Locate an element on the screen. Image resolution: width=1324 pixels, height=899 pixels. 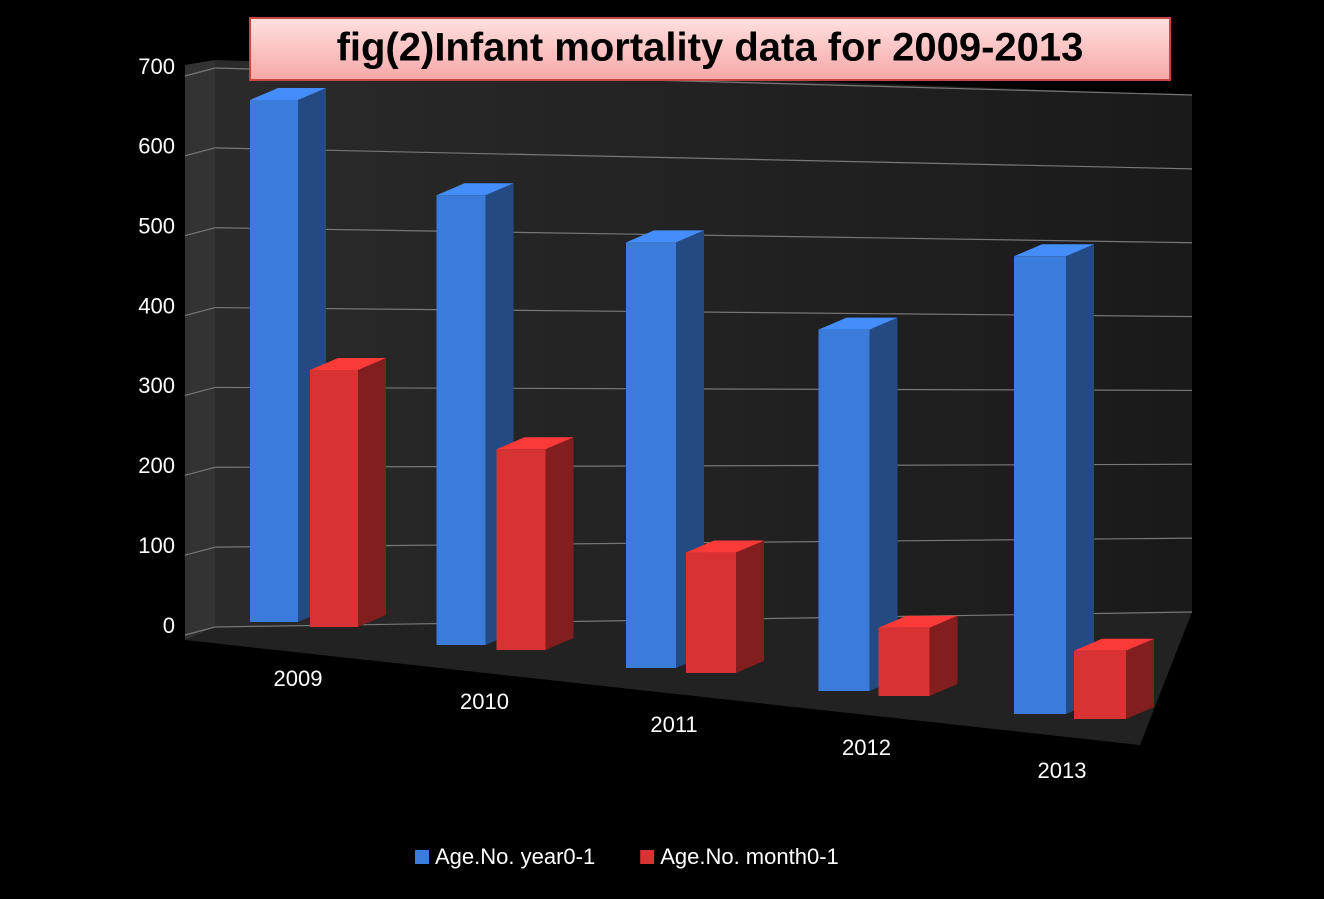
legend: Age.No. year0-1 Age.No. month0-1 is located at coordinates (627, 856).